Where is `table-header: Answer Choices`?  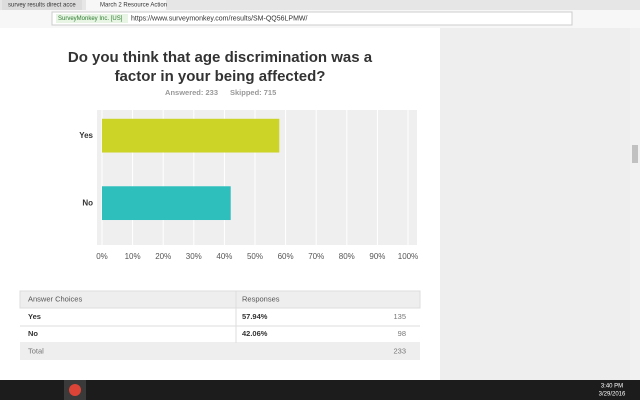 table-header: Answer Choices is located at coordinates (55, 298).